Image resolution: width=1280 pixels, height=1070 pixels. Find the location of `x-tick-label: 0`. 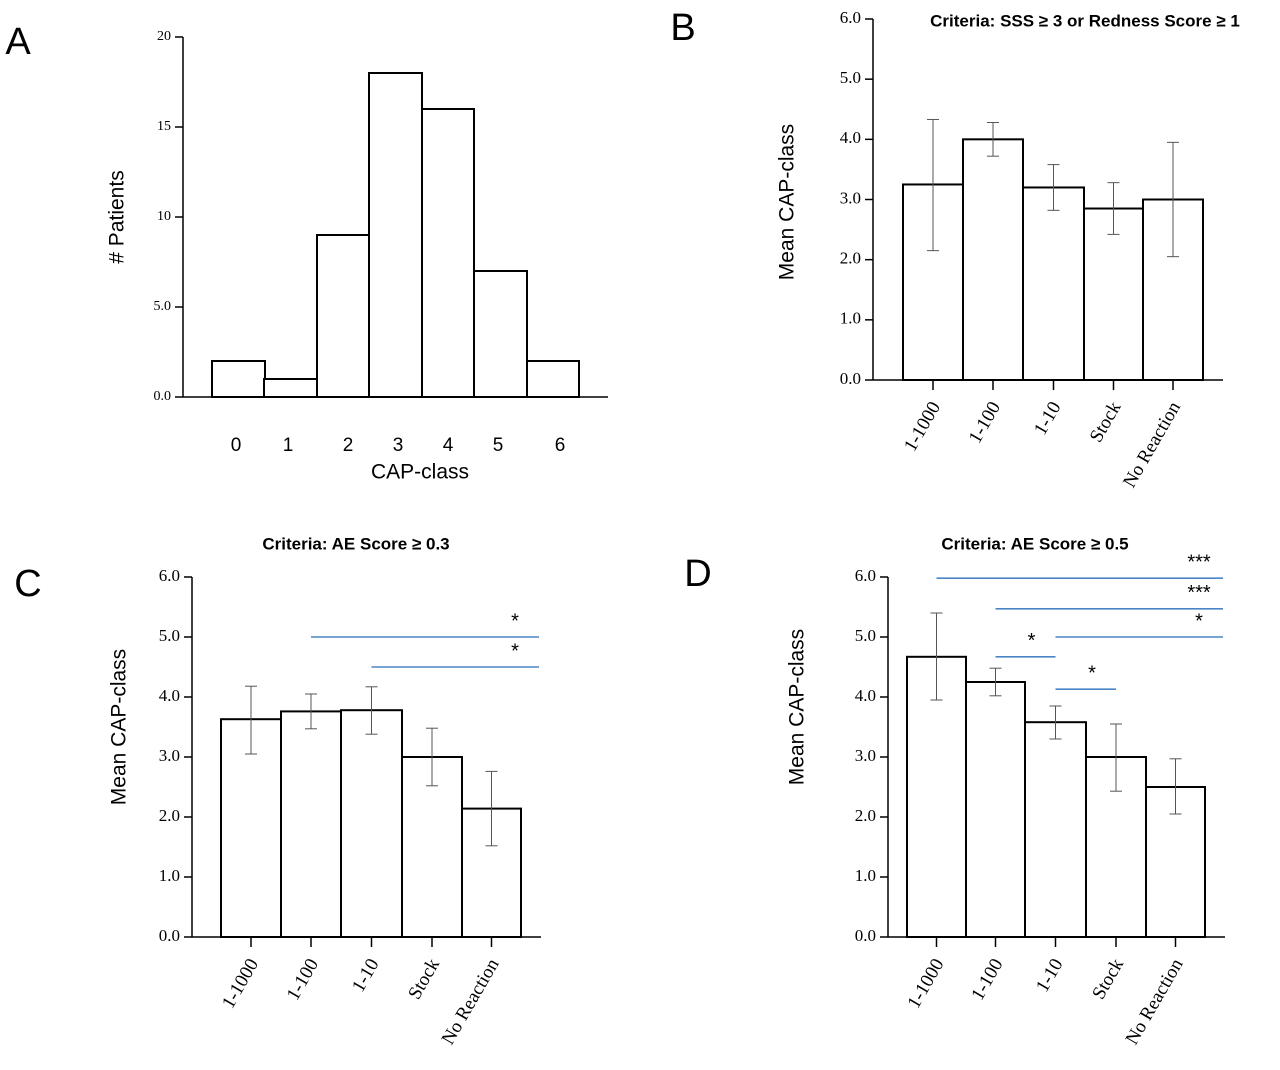

x-tick-label: 0 is located at coordinates (236, 445).